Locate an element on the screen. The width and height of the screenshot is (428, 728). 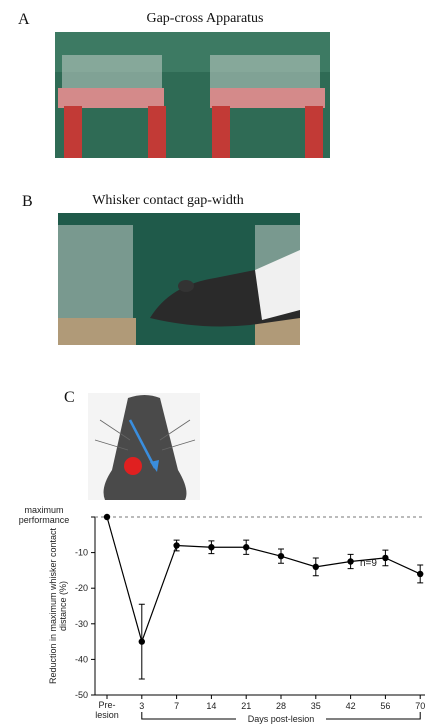
x-tick-label: 42 is located at coordinates (351, 706).